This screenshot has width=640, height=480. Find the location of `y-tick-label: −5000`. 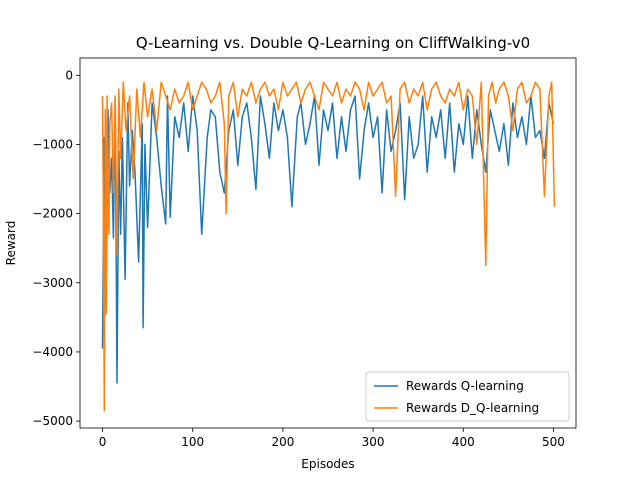

y-tick-label: −5000 is located at coordinates (52, 421).